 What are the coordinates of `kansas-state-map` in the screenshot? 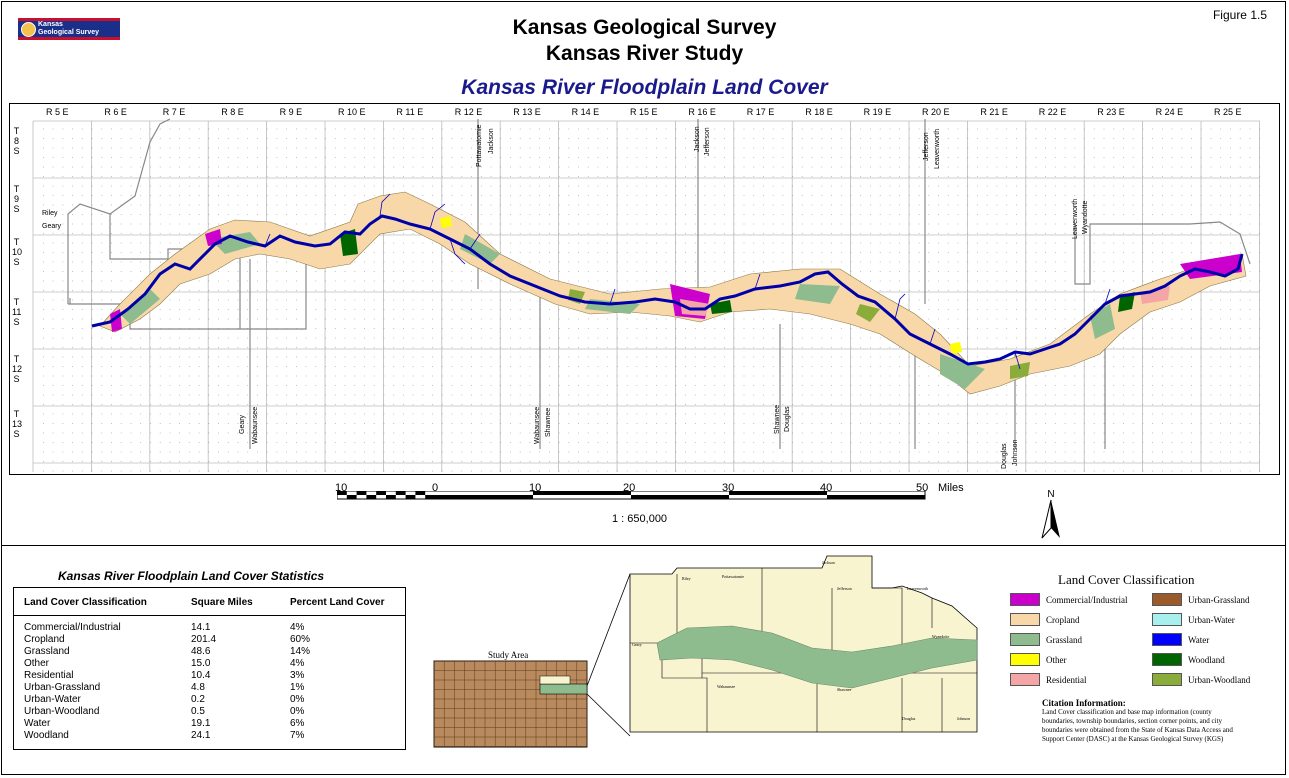 It's located at (510, 704).